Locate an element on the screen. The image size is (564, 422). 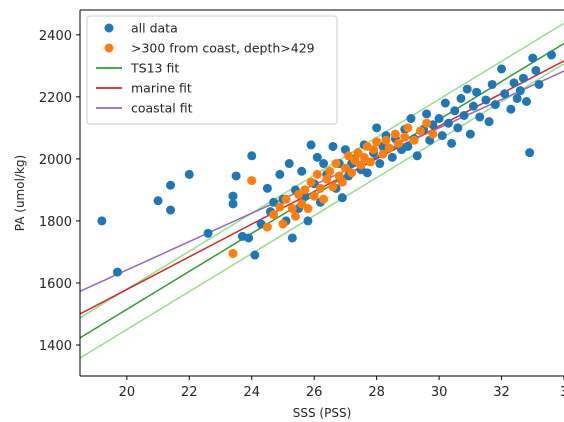
x-tick-label: 28 is located at coordinates (376, 392).